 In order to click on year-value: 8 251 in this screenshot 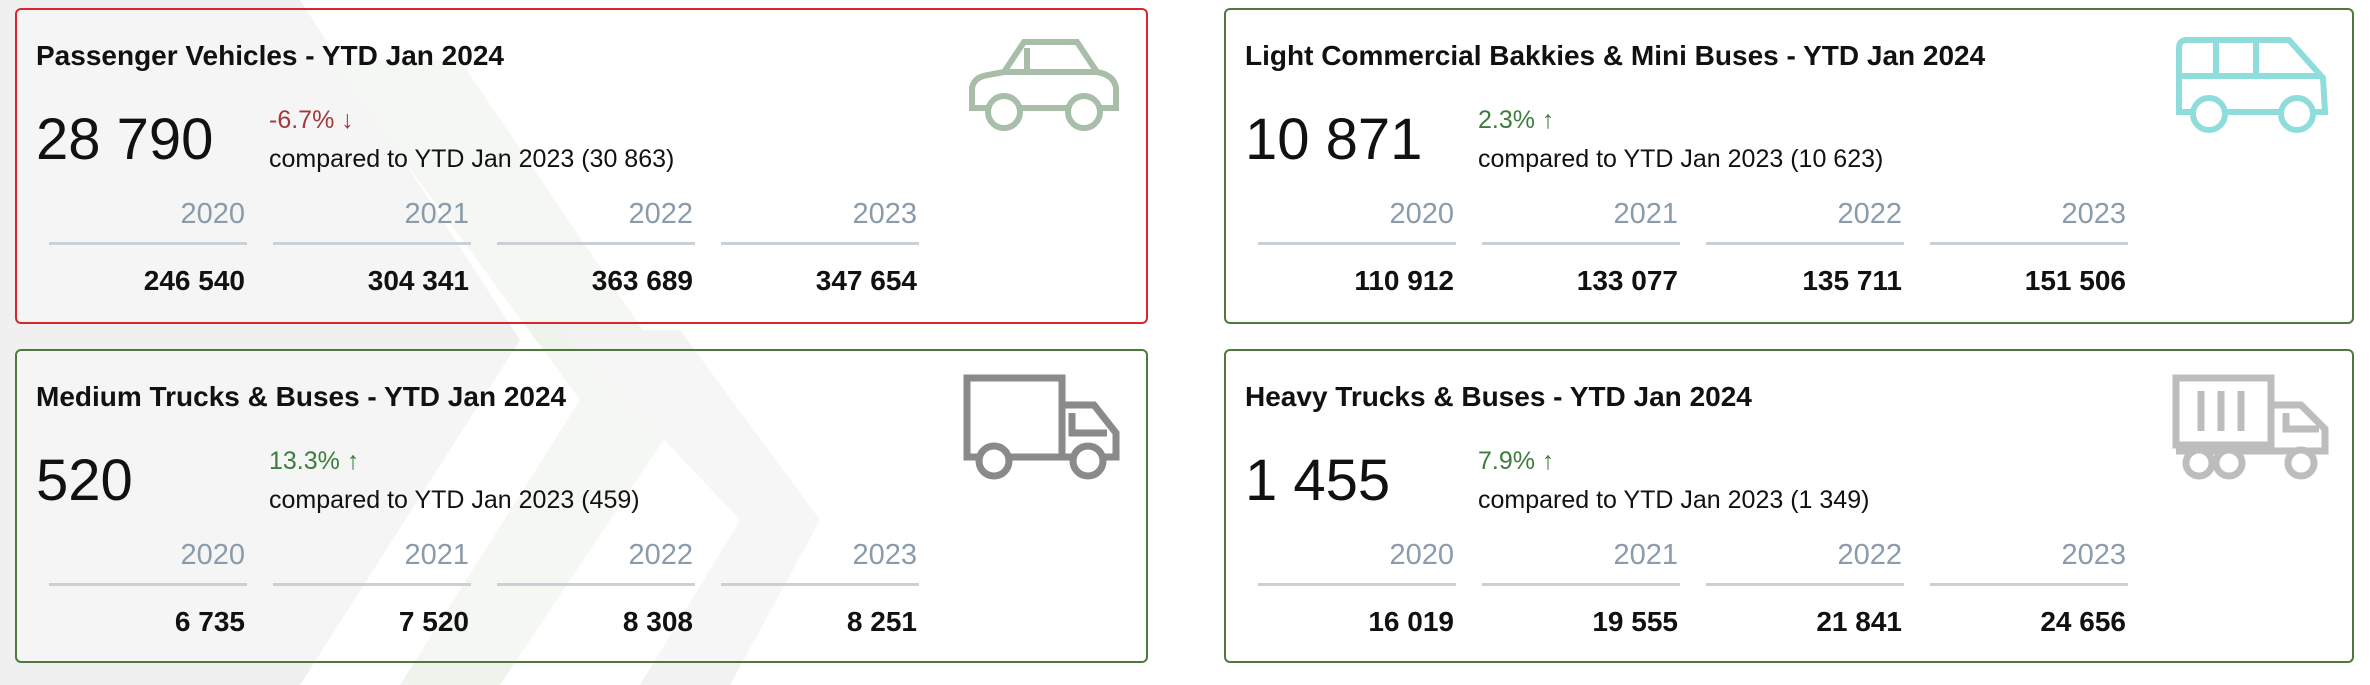, I will do `click(881, 621)`.